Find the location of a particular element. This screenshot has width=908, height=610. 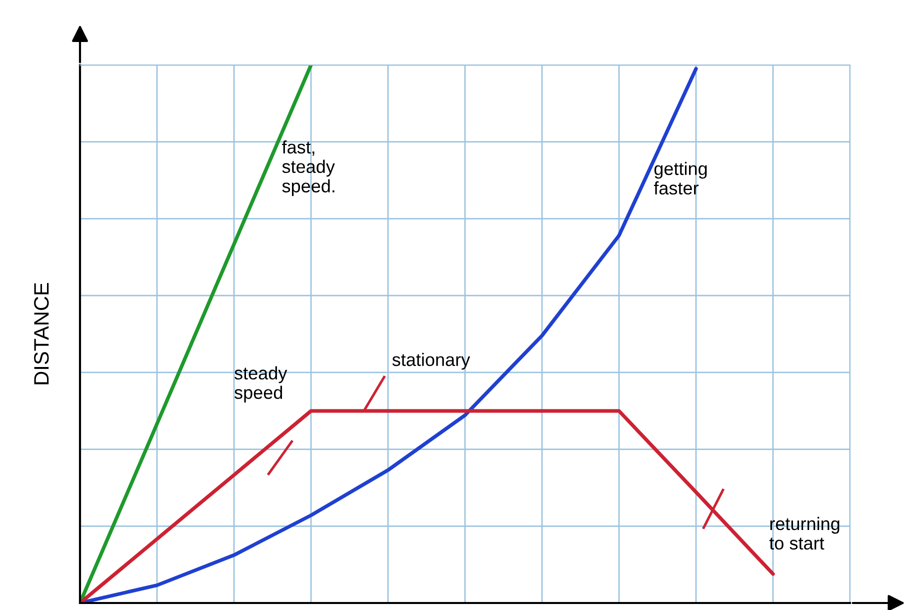

annotation: getting faster is located at coordinates (680, 178).